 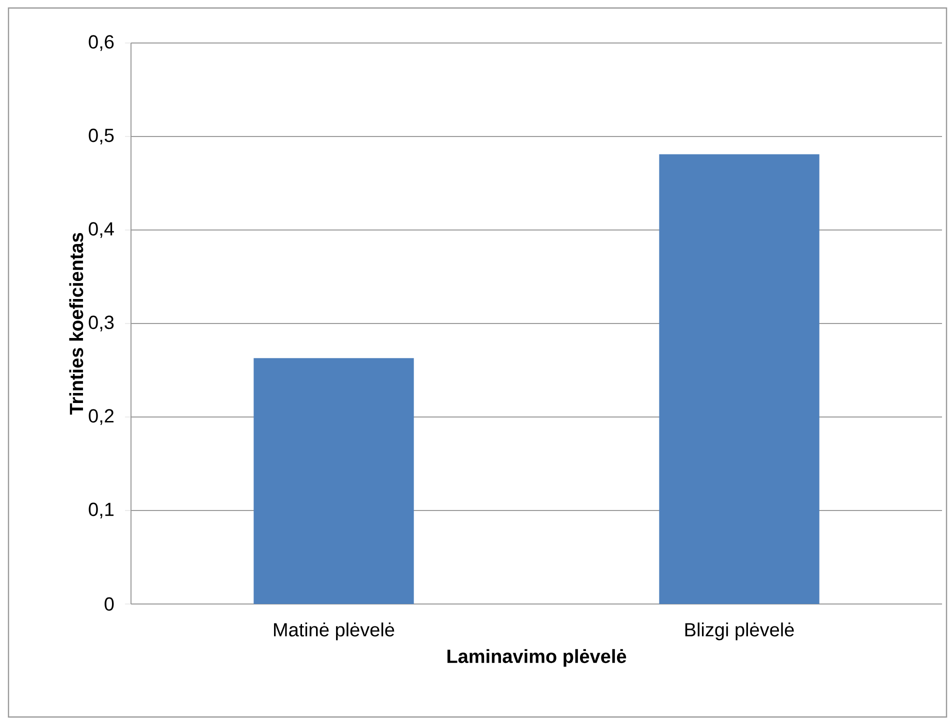 I want to click on x-tick-label: Blizgi plėvelė, so click(x=739, y=631).